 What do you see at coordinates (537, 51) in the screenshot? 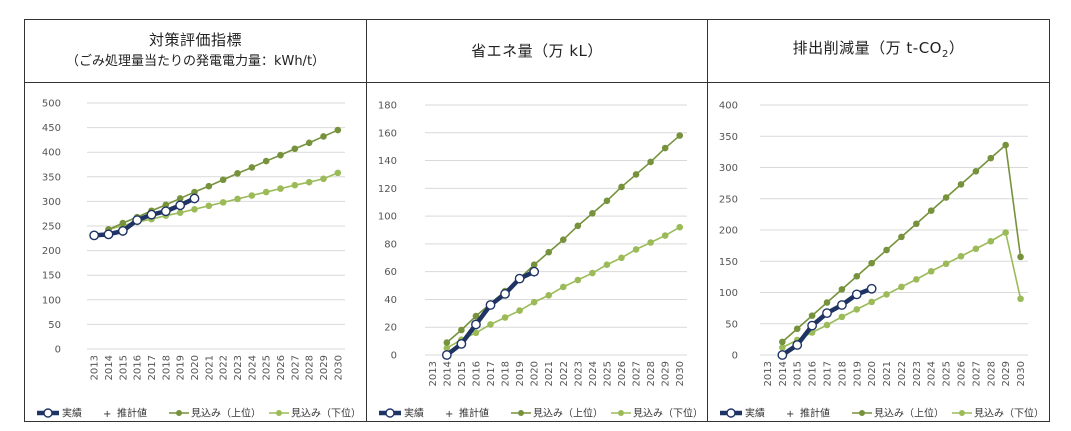
I see `panel-header: 省エネ量（万 kL）` at bounding box center [537, 51].